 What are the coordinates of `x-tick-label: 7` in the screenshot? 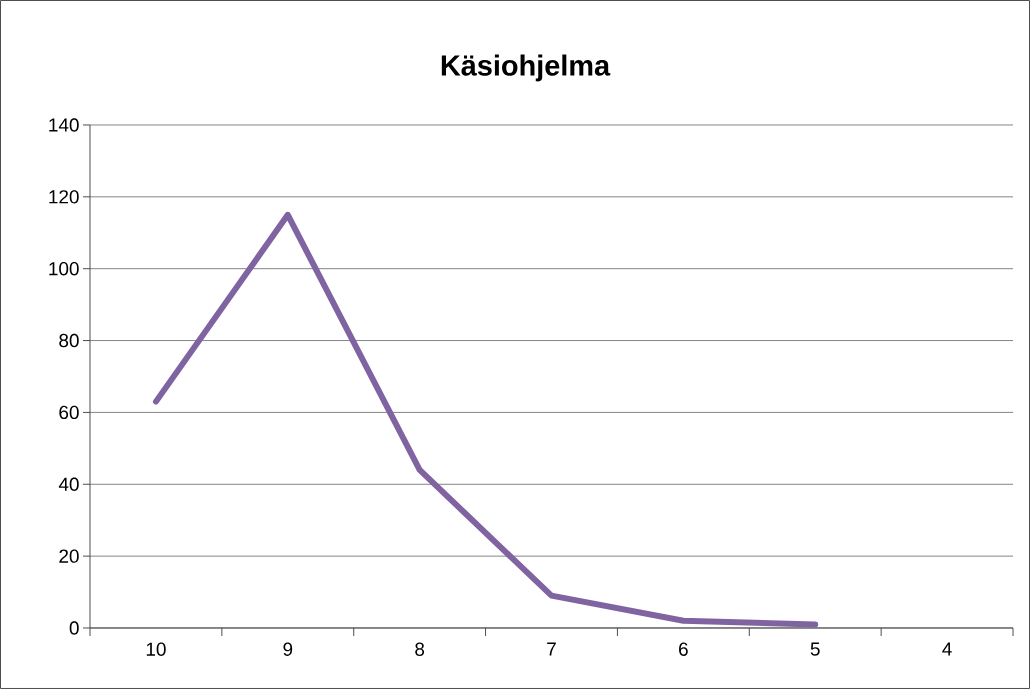 It's located at (551, 649).